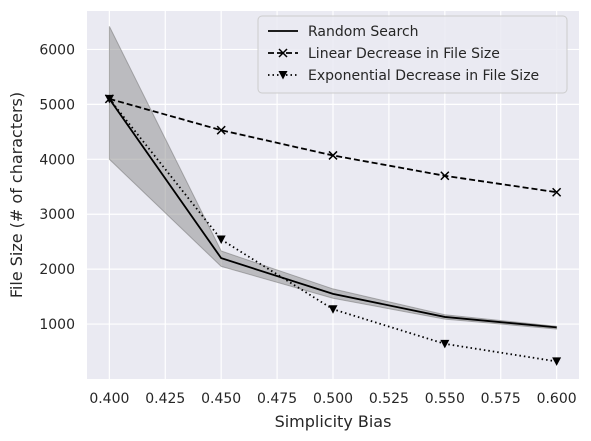 The height and width of the screenshot is (441, 591). What do you see at coordinates (404, 54) in the screenshot?
I see `legend-label: Linear Decrease in File Size` at bounding box center [404, 54].